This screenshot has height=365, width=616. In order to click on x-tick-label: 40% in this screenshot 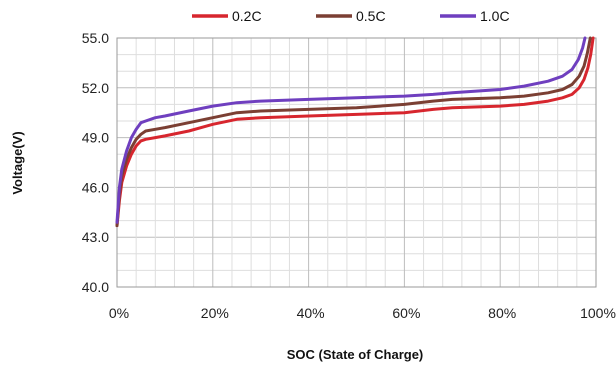, I will do `click(311, 313)`.